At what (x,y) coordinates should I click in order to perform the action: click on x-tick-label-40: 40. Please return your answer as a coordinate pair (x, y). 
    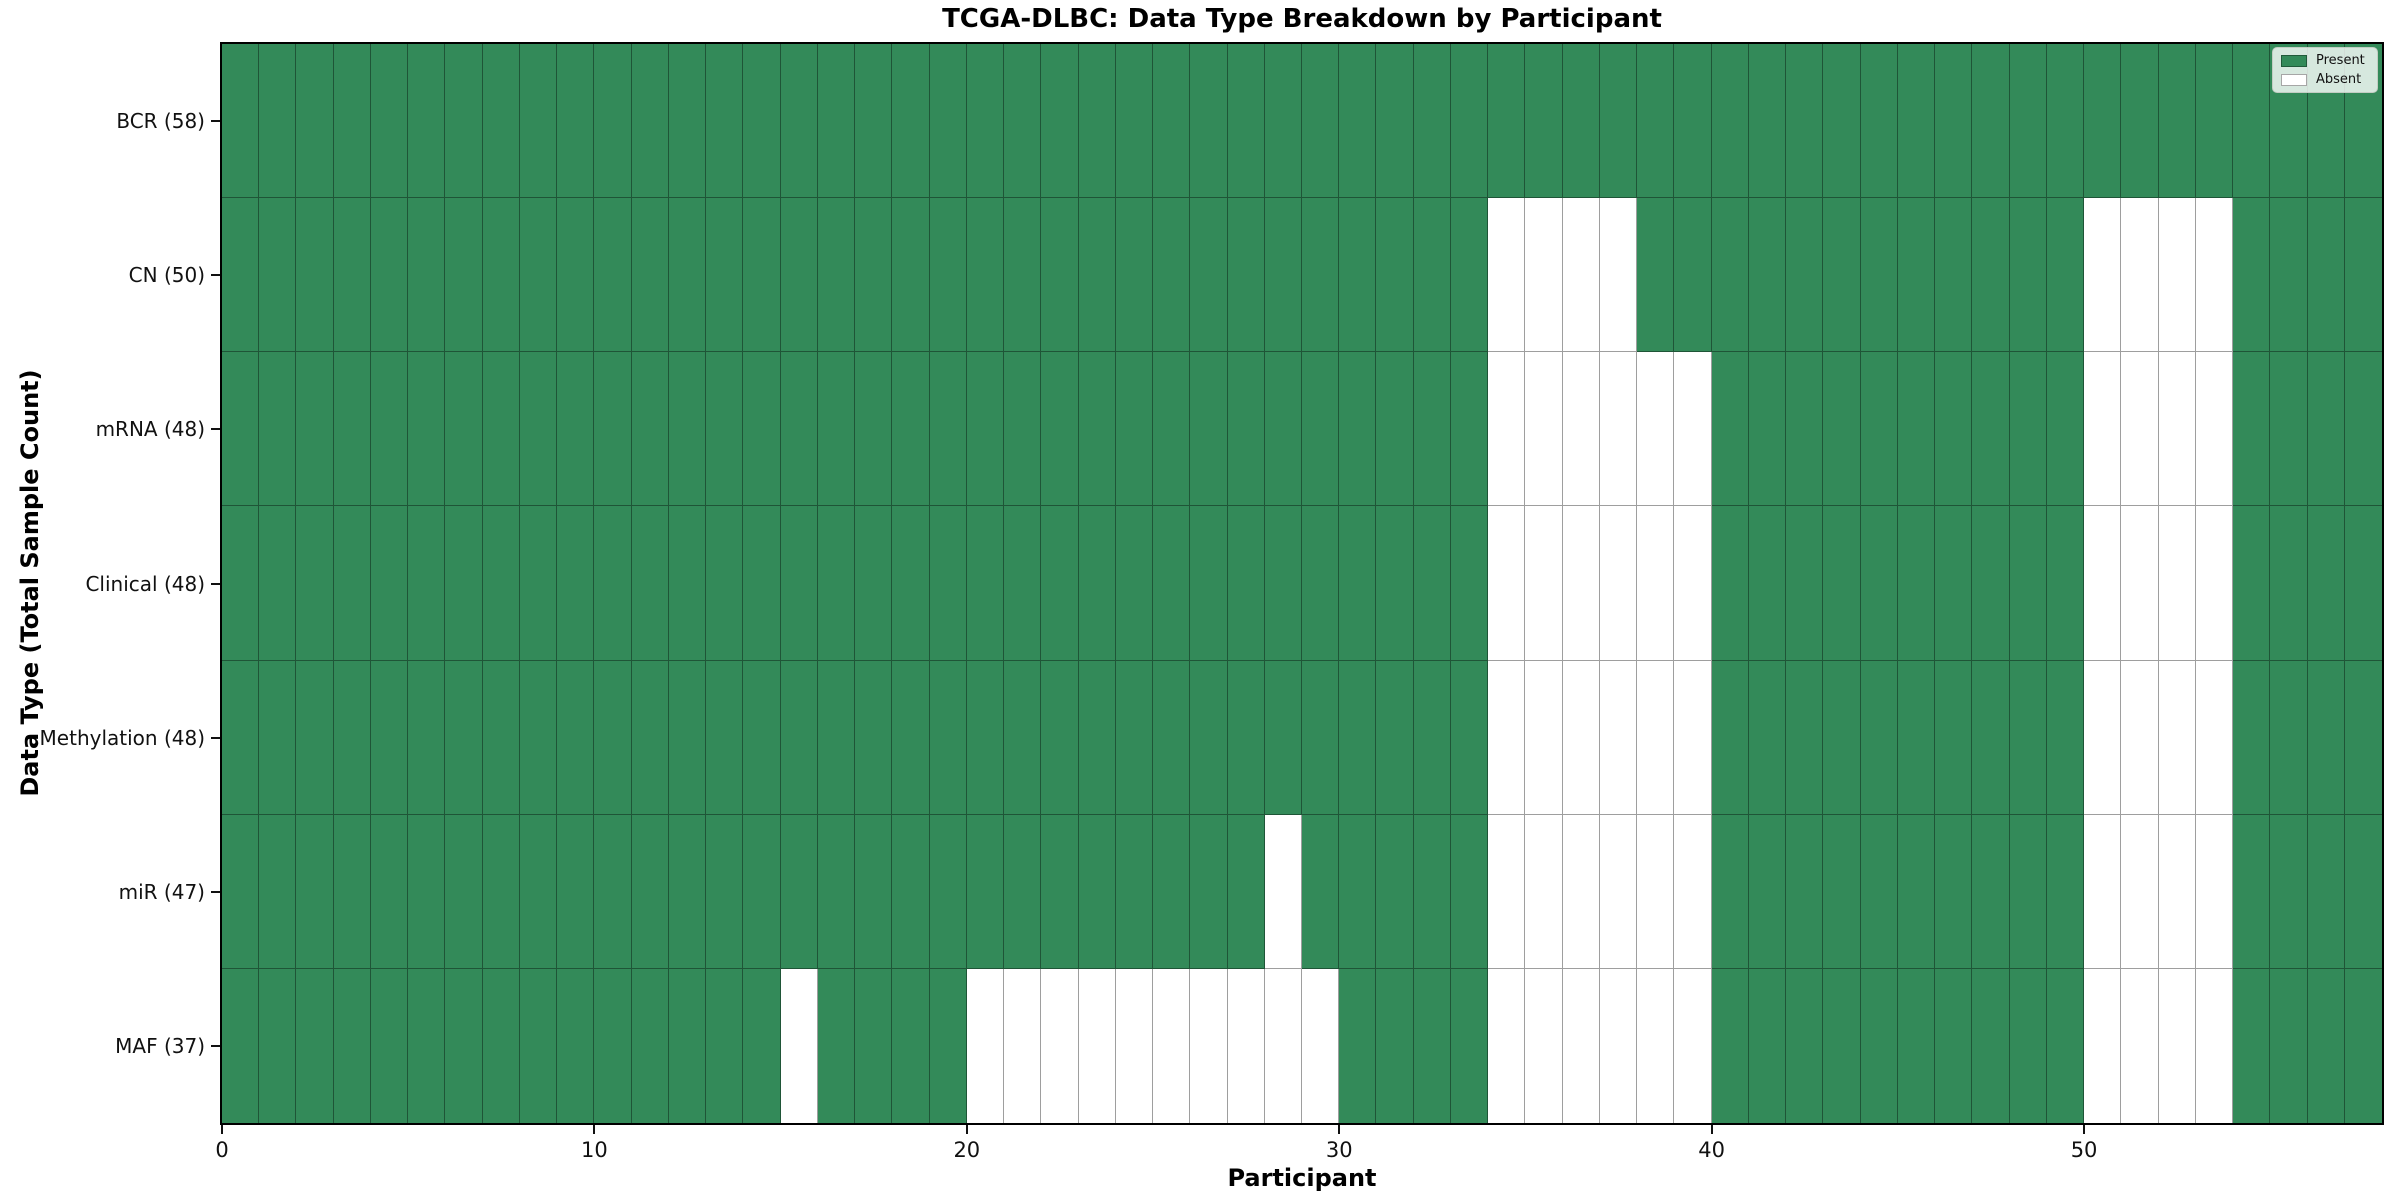
    Looking at the image, I should click on (1712, 1150).